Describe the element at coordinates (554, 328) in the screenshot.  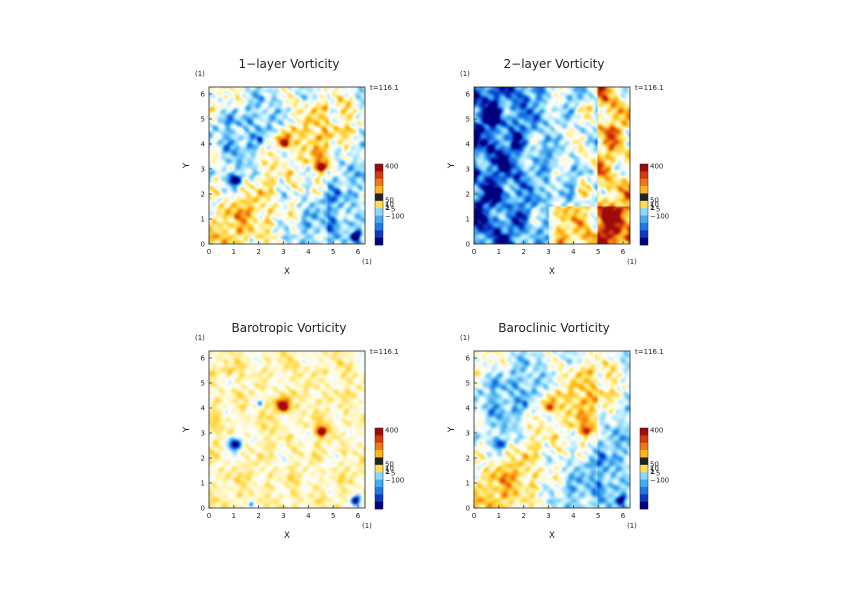
I see `panel-title: Baroclinic Vorticity` at that location.